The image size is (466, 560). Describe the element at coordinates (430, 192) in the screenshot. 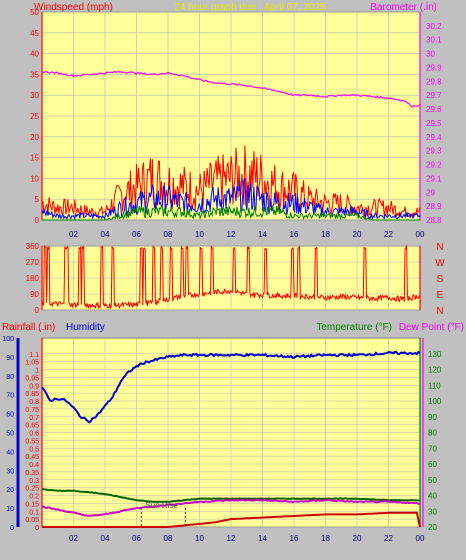

I see `barometer-tick-label: 29` at that location.